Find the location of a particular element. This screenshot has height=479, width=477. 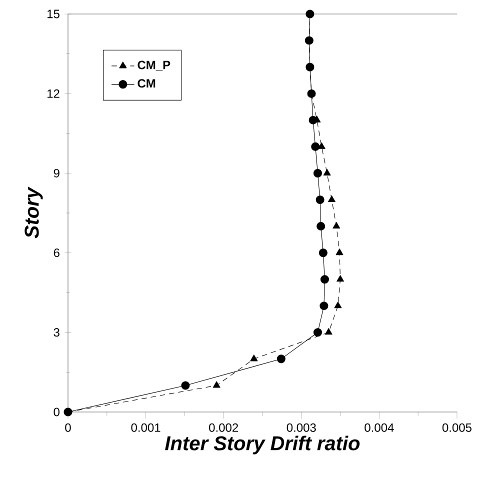

y-tick-label: 9 is located at coordinates (57, 173).